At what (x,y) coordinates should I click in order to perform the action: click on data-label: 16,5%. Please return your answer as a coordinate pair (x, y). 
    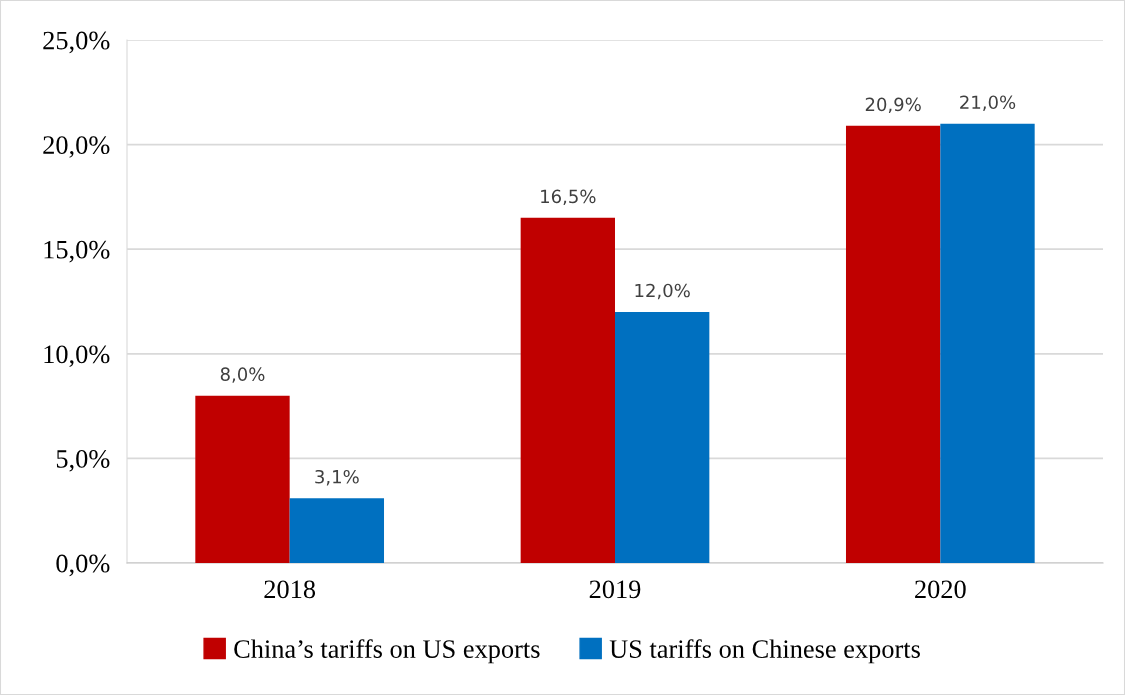
    Looking at the image, I should click on (568, 197).